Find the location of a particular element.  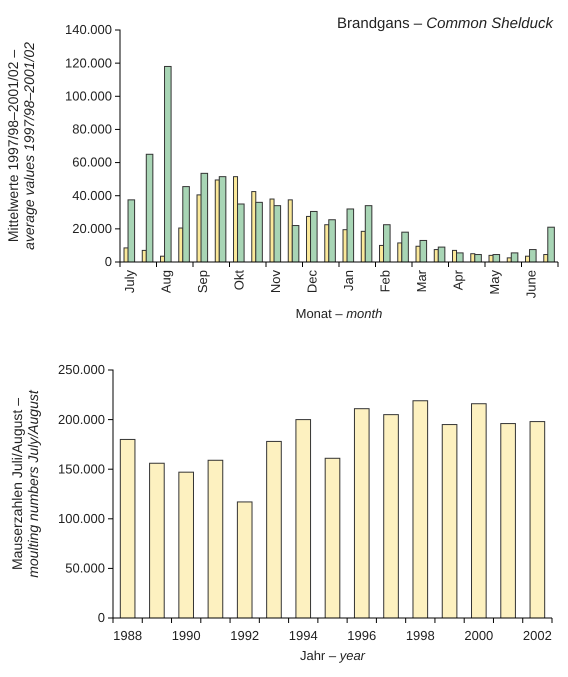

y-axis-title: Mittelwerte 1997/98–2001/02 – average values 1997/98–2001/02 is located at coordinates (21, 146).